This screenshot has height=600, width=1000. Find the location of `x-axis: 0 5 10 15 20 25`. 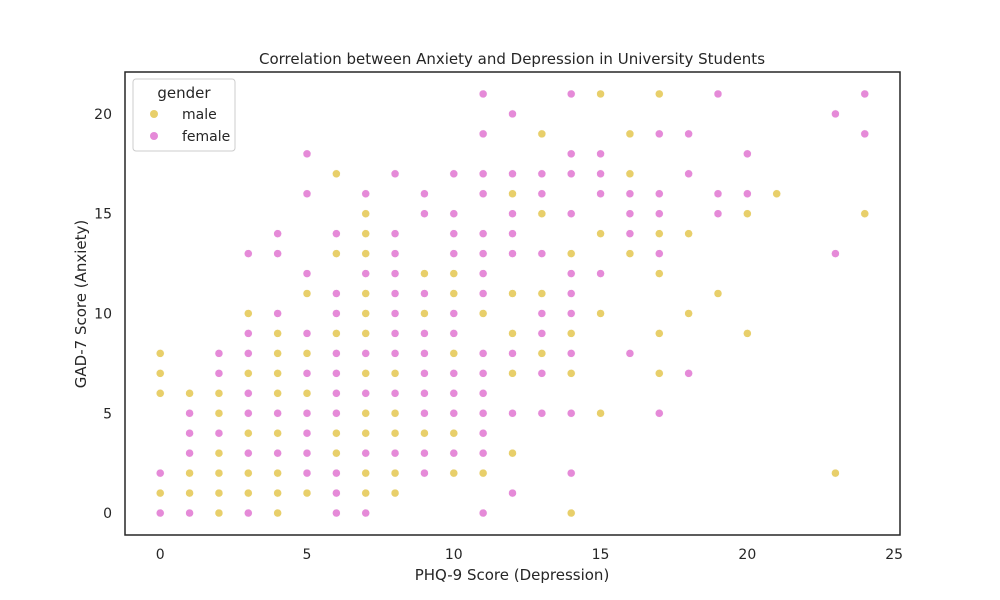

x-axis: 0 5 10 15 20 25 is located at coordinates (529, 555).